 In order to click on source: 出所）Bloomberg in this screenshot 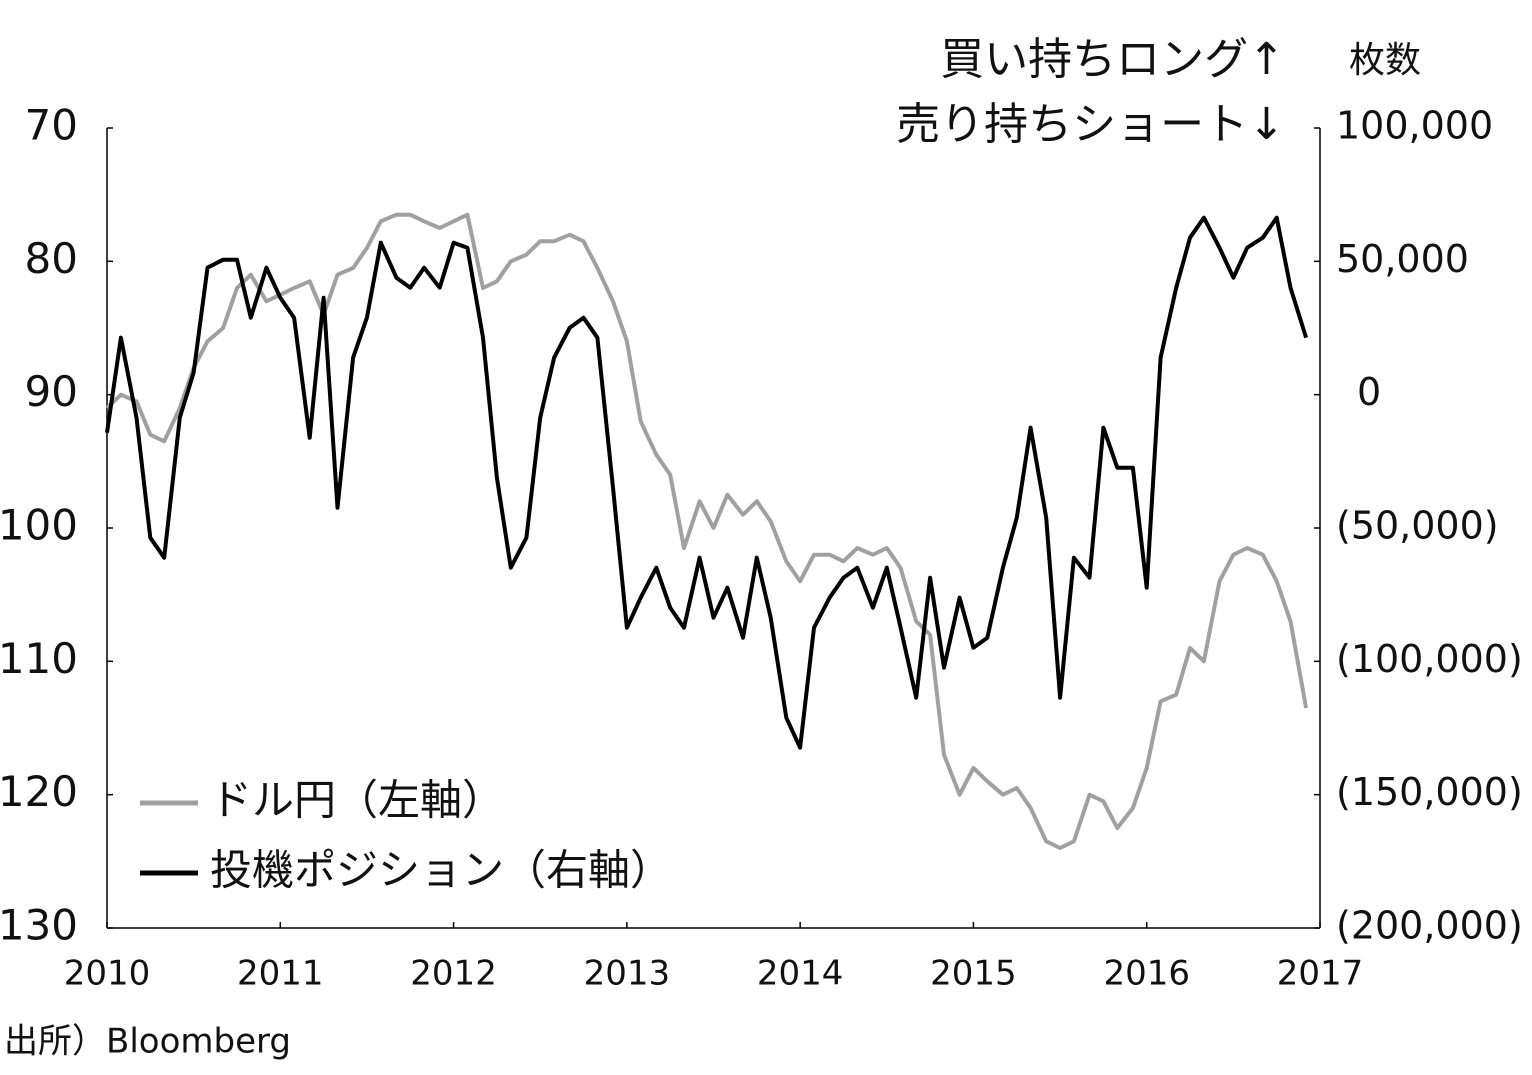, I will do `click(147, 1042)`.